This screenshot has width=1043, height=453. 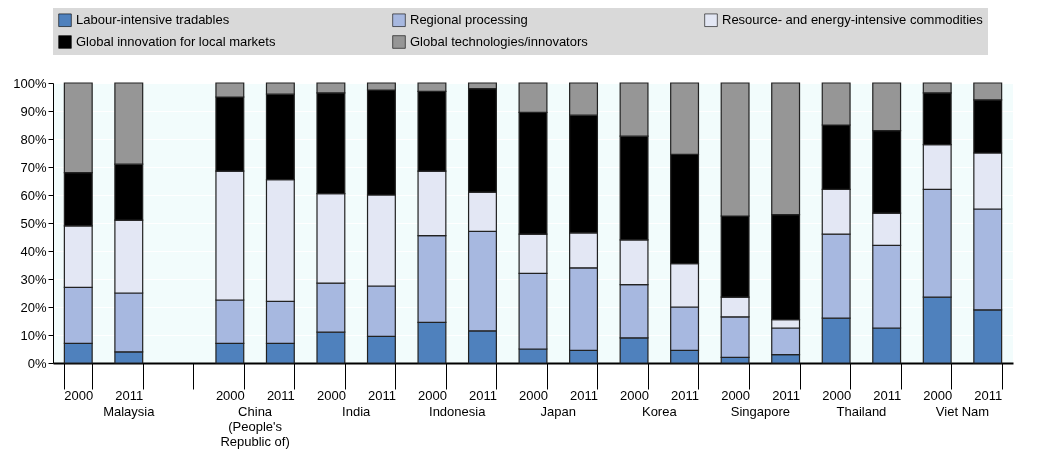 I want to click on legend-label: Regional processing, so click(x=469, y=20).